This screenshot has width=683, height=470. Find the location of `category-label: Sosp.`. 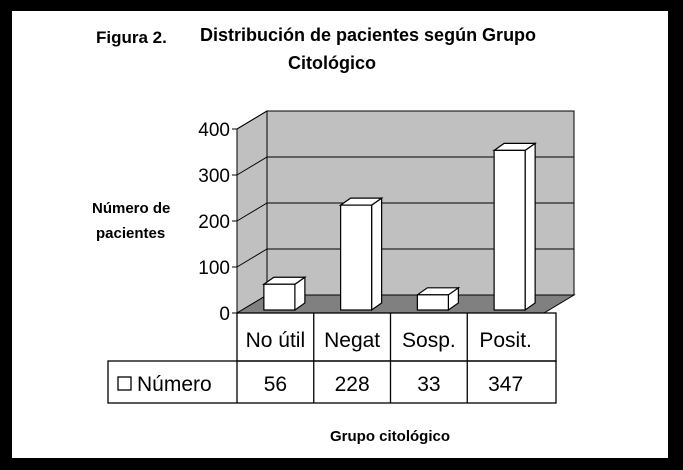

category-label: Sosp. is located at coordinates (429, 340).